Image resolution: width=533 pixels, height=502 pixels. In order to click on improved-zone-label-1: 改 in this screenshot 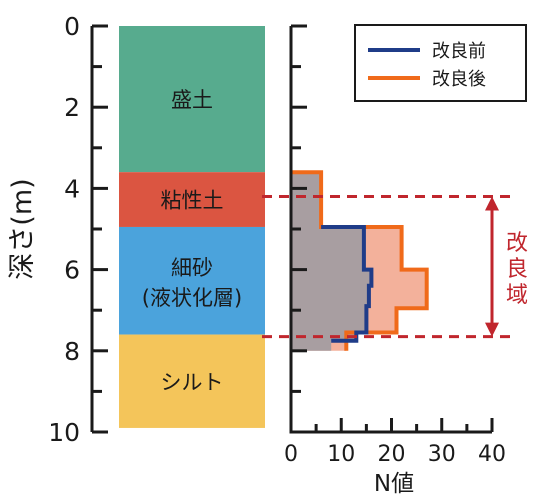, I will do `click(517, 243)`.